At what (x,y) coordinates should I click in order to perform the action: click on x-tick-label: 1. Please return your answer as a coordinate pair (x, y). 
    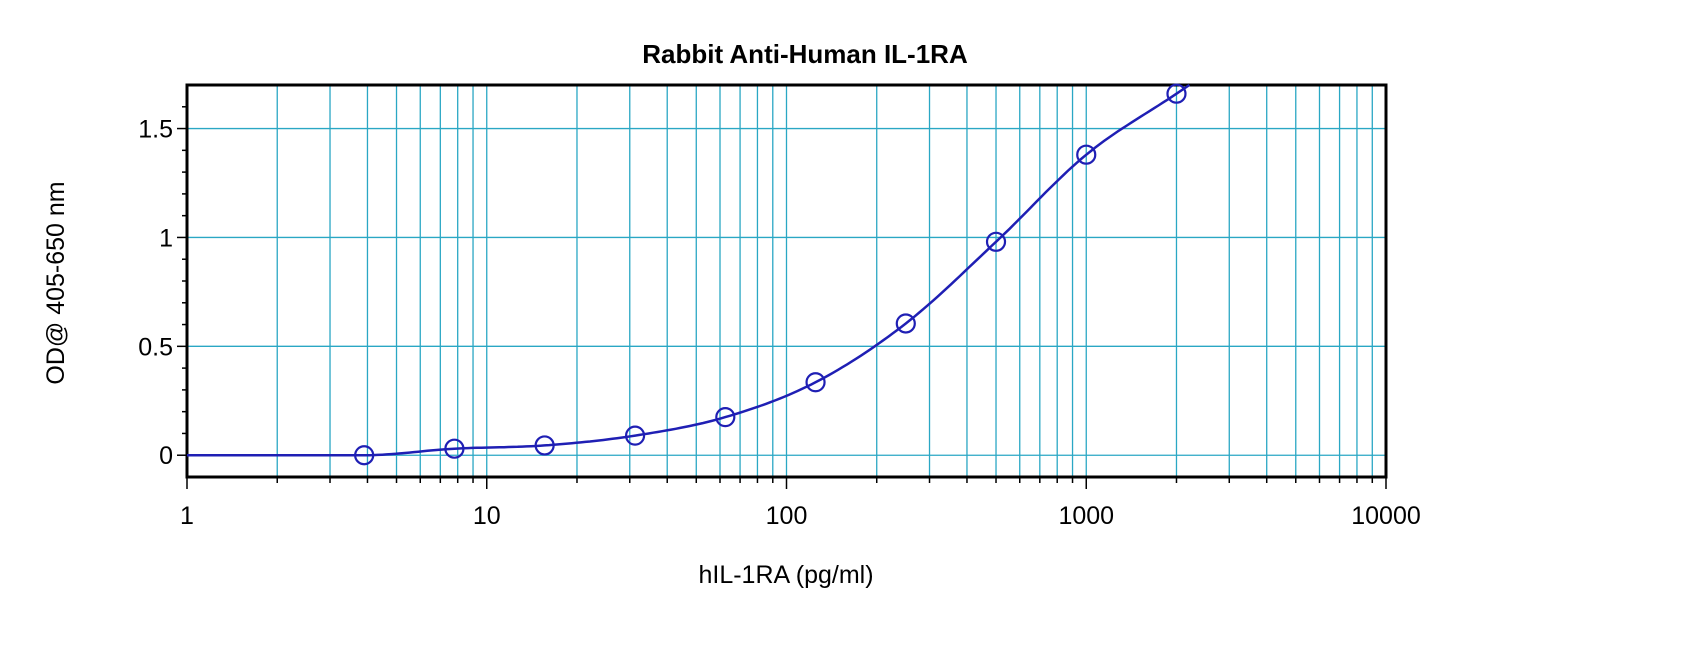
    Looking at the image, I should click on (187, 516).